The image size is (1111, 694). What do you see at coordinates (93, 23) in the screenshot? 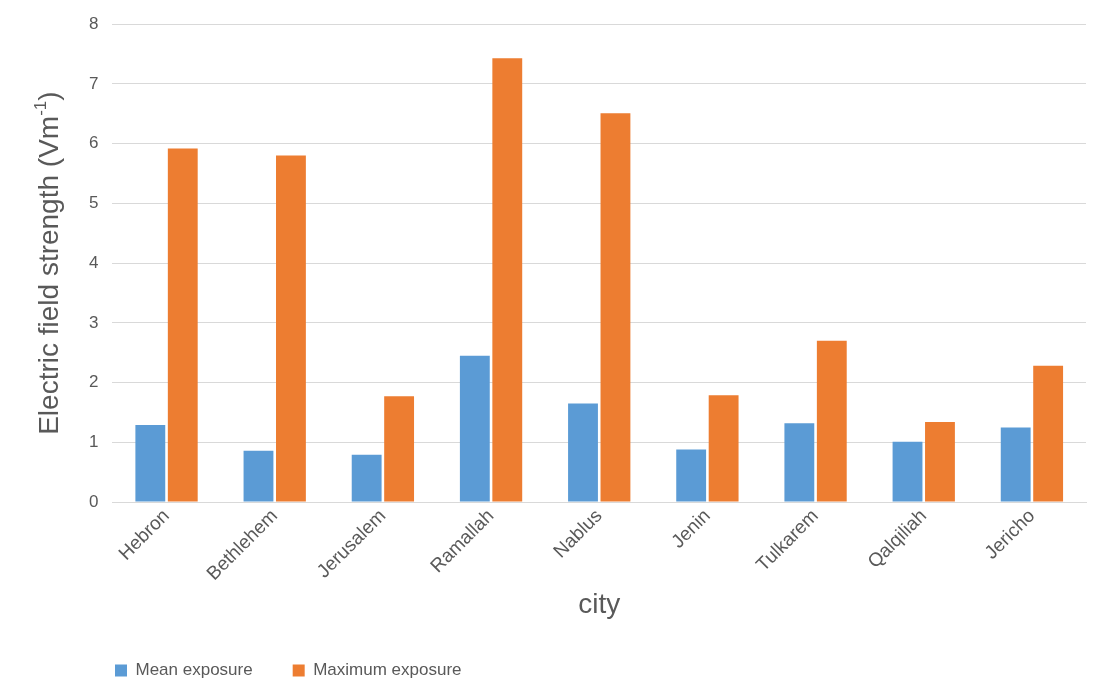
I see `y-tick-label: 8` at bounding box center [93, 23].